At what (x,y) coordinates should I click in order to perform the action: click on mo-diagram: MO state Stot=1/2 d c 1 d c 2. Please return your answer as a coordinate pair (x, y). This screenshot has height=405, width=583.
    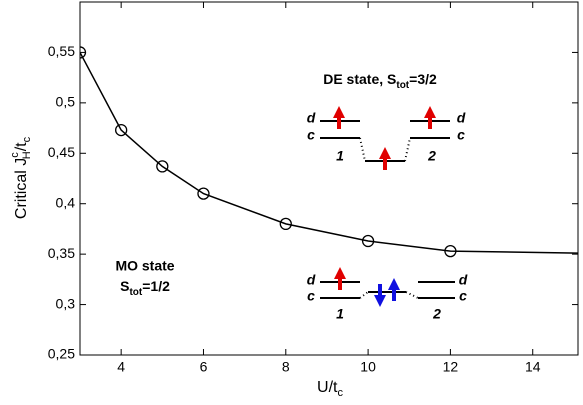
    Looking at the image, I should click on (291, 290).